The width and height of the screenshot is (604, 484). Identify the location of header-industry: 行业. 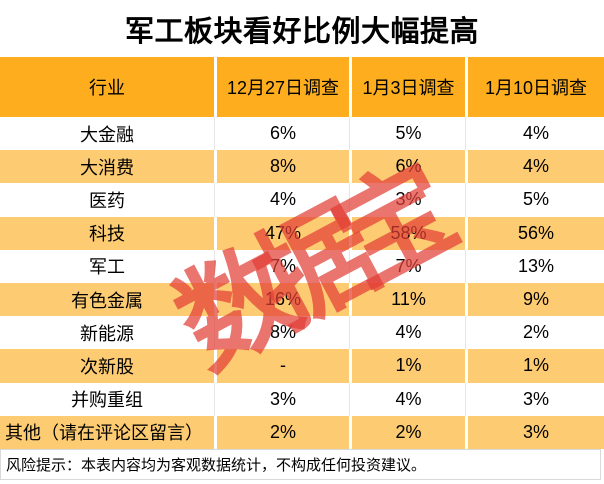
(107, 87).